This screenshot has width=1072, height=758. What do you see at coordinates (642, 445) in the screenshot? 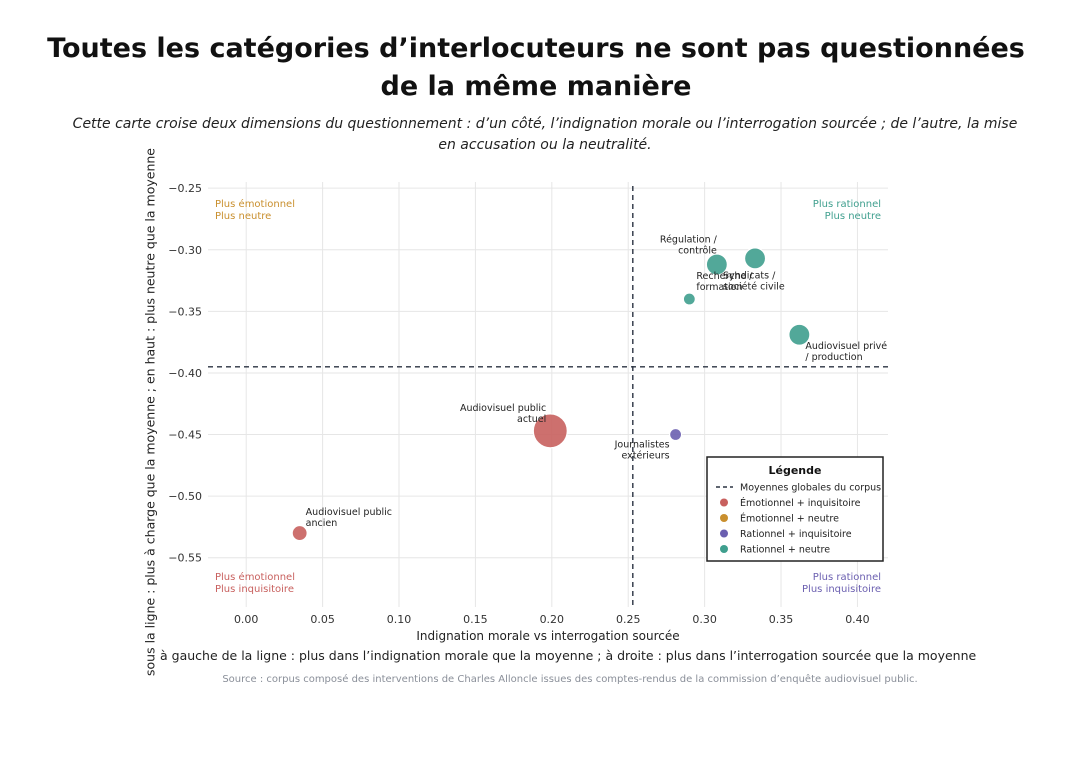
I see `data-point-label: Journalistes` at bounding box center [642, 445].